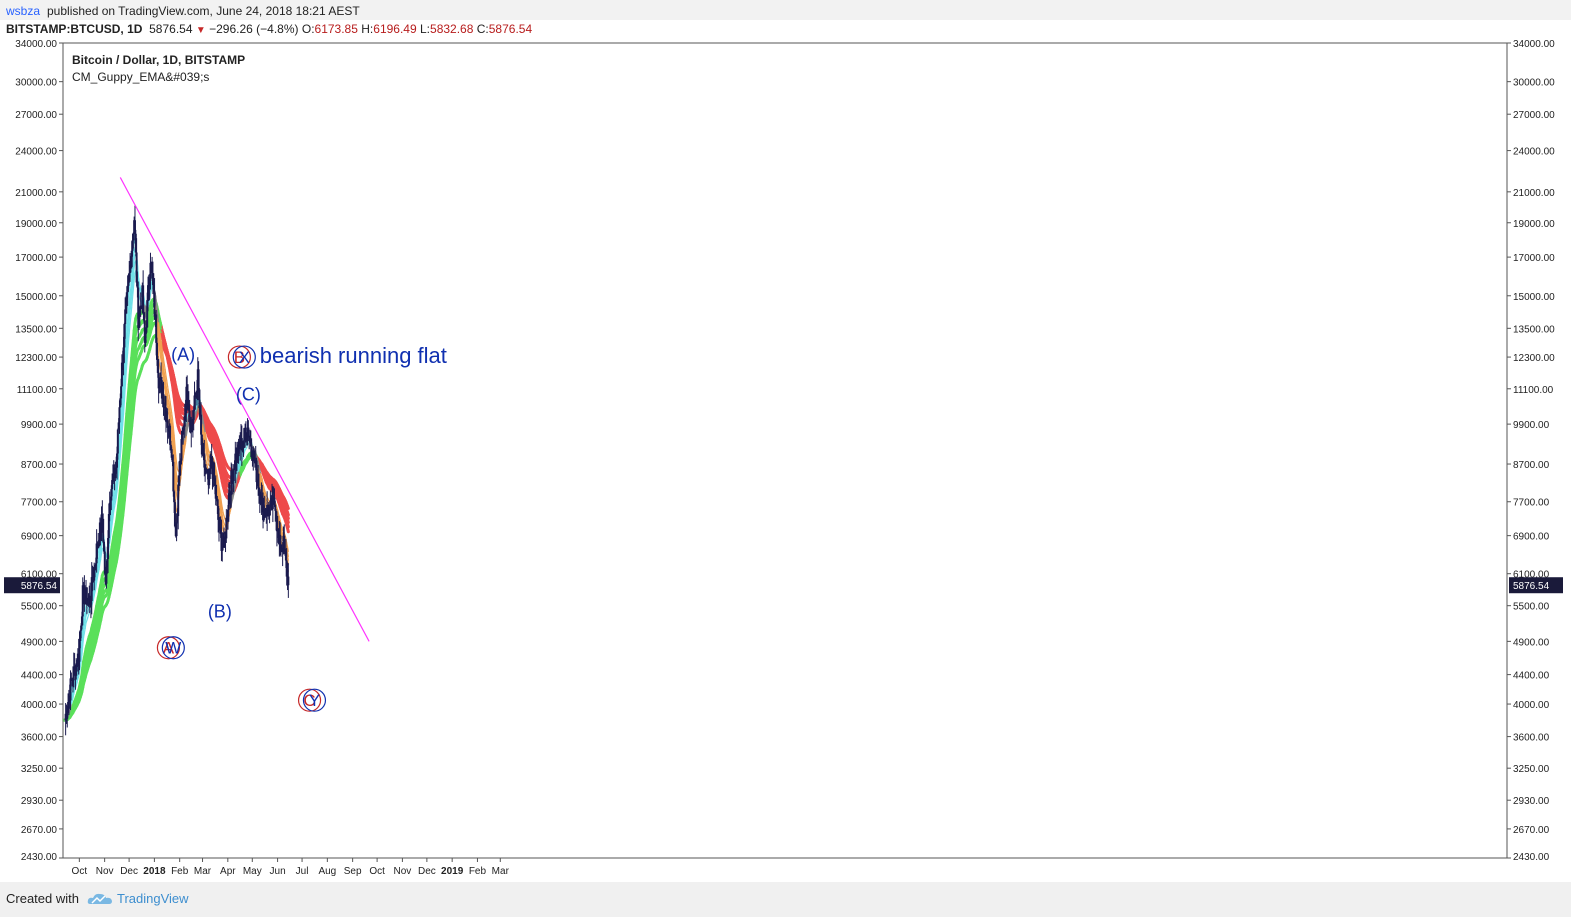 Image resolution: width=1571 pixels, height=917 pixels. I want to click on author-link: wsbza, so click(23, 11).